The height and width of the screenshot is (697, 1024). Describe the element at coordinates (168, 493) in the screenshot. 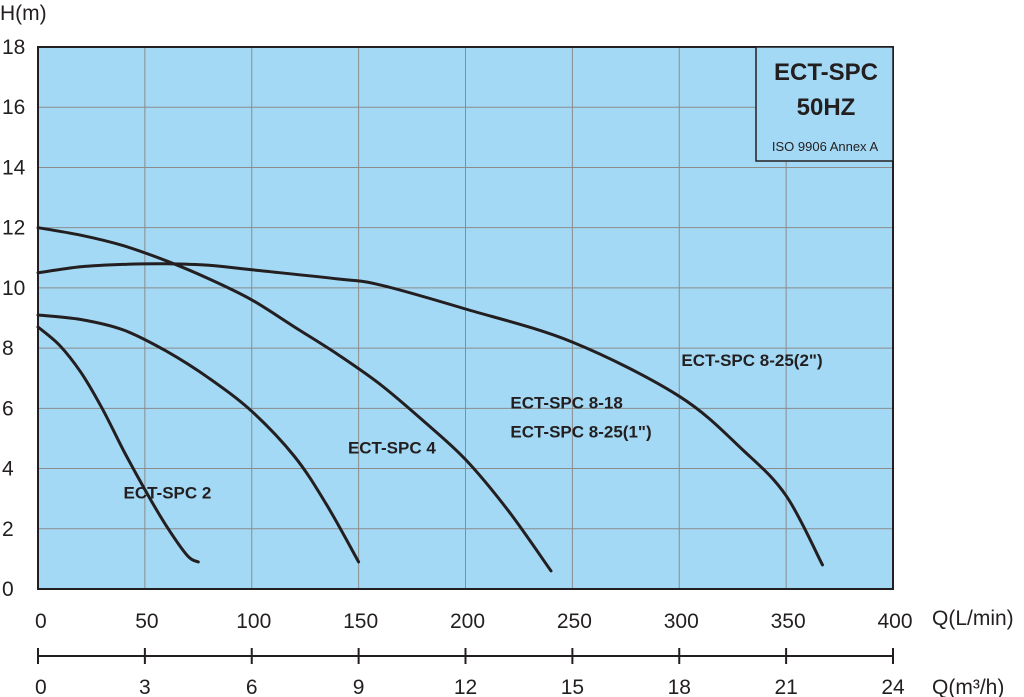

I see `curve-label-ect-spc-2: ECT-SPC 2` at that location.